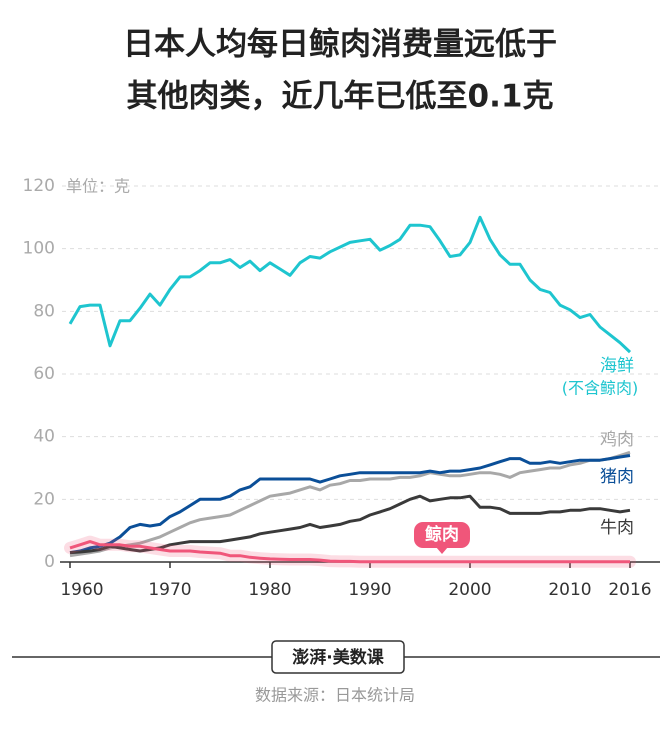  I want to click on y-tick-label: 0, so click(49, 562).